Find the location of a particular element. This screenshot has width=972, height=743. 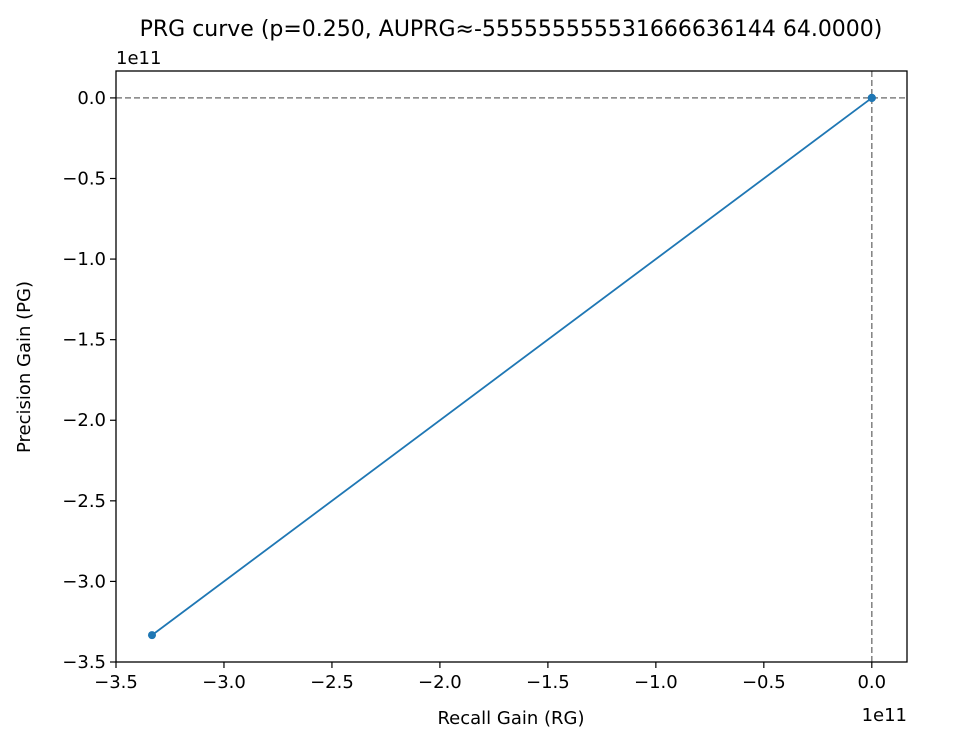

y-axis-offset-label: 1e11 is located at coordinates (138, 58).